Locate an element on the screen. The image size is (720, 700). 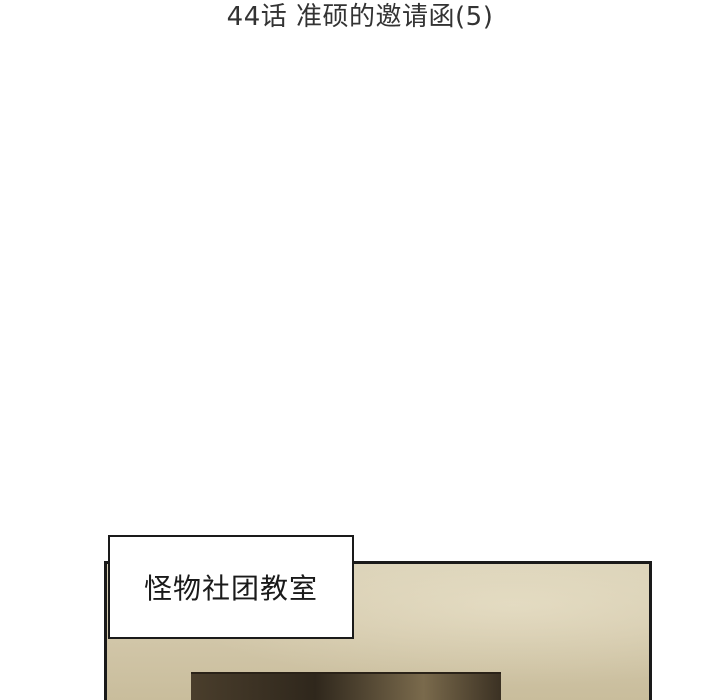
caption-box: 怪物社团教室 is located at coordinates (231, 587).